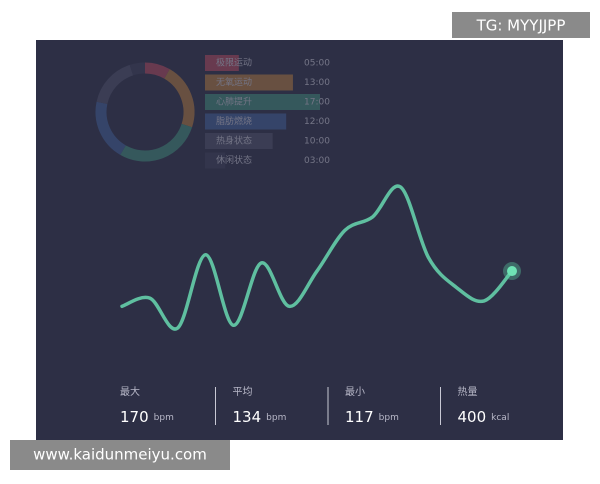 This screenshot has width=600, height=484. I want to click on stat-number: 170, so click(134, 417).